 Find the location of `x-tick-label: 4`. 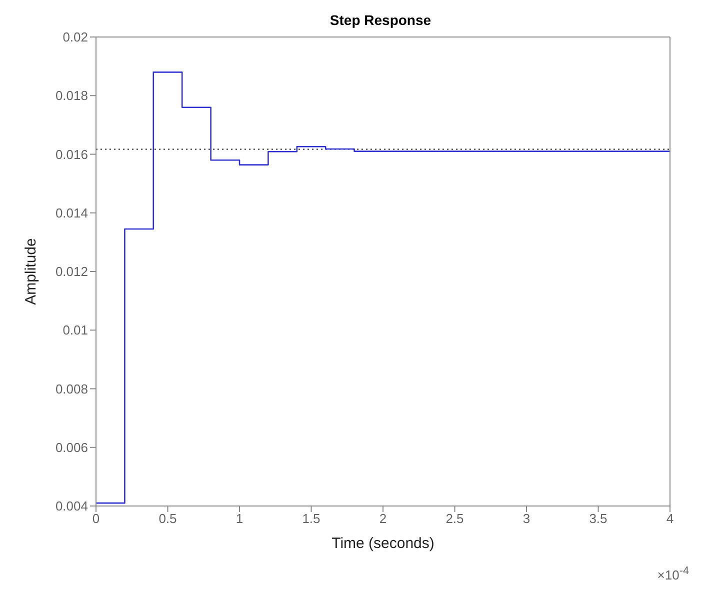

x-tick-label: 4 is located at coordinates (670, 518).